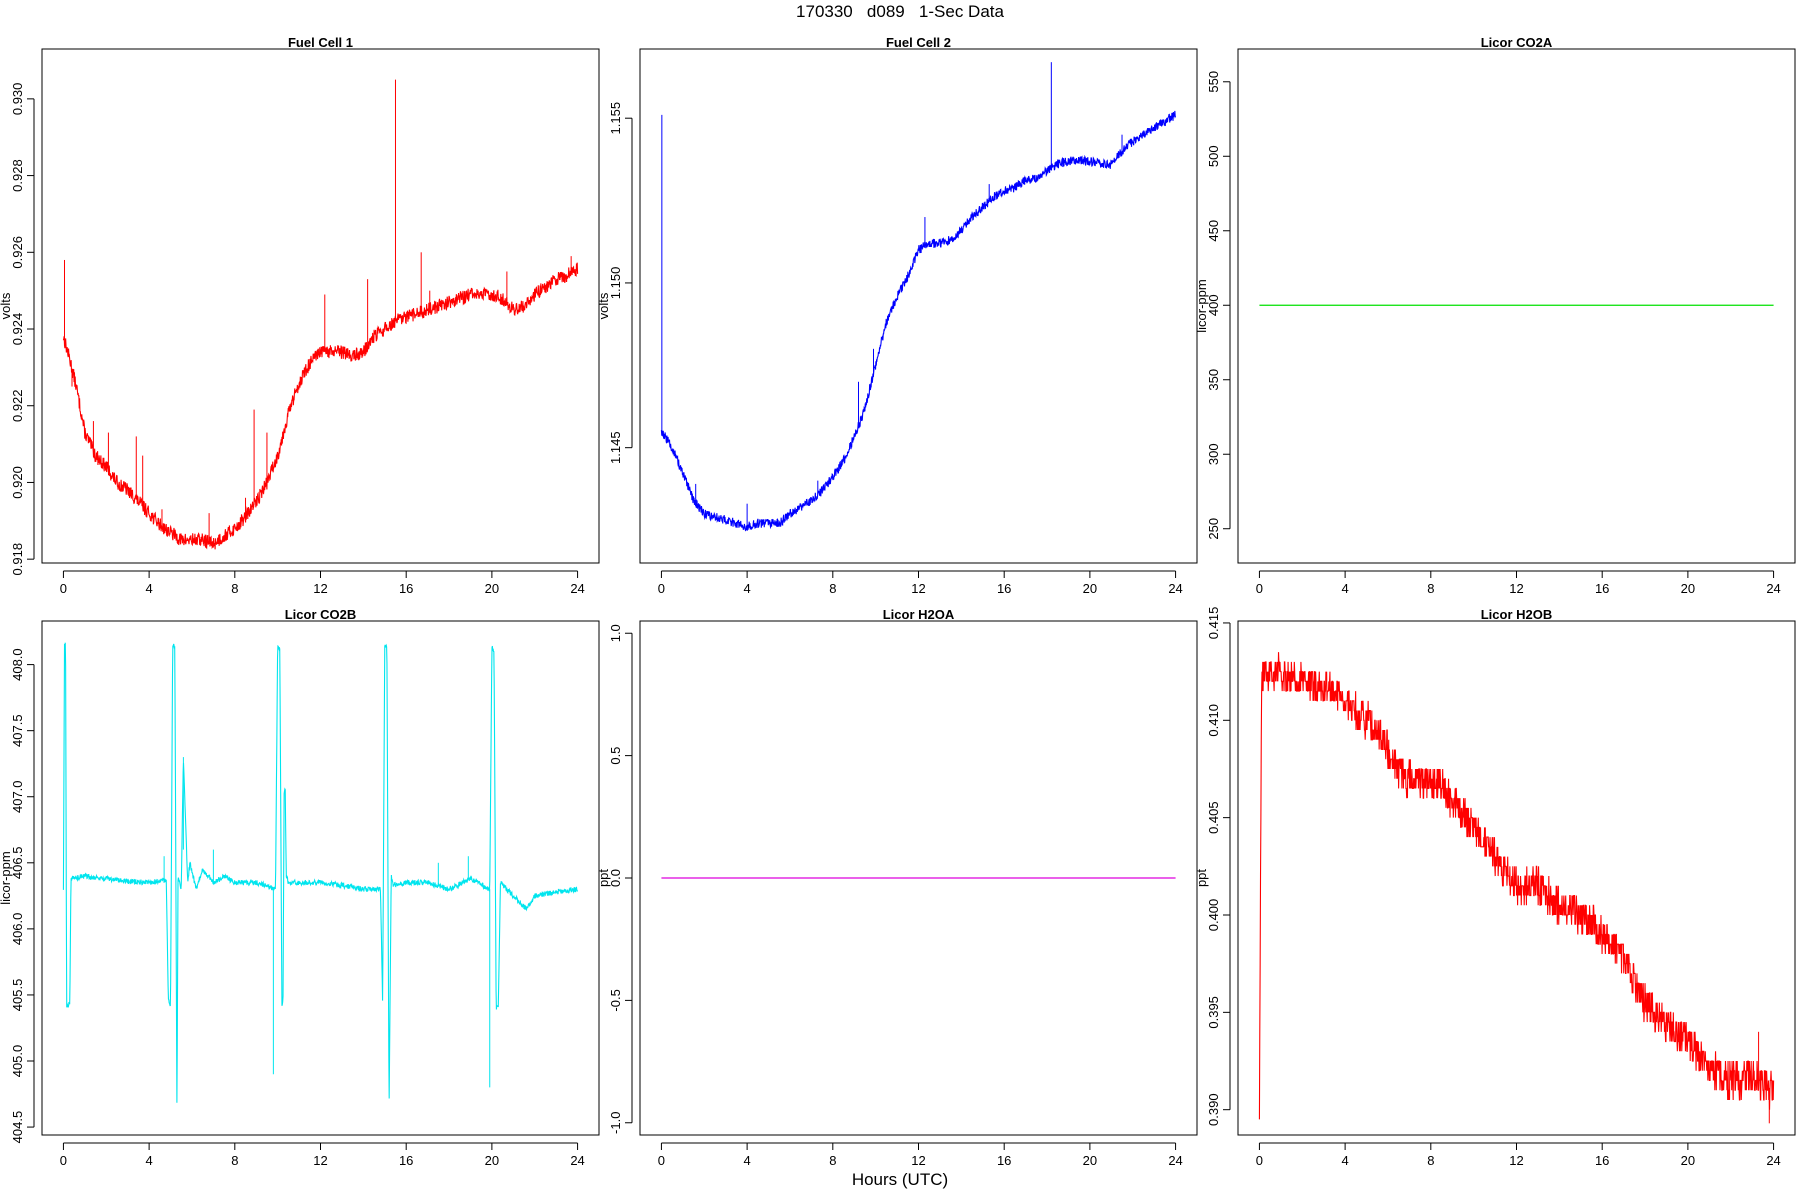  What do you see at coordinates (615, 1000) in the screenshot?
I see `y-tick-label: -0.5` at bounding box center [615, 1000].